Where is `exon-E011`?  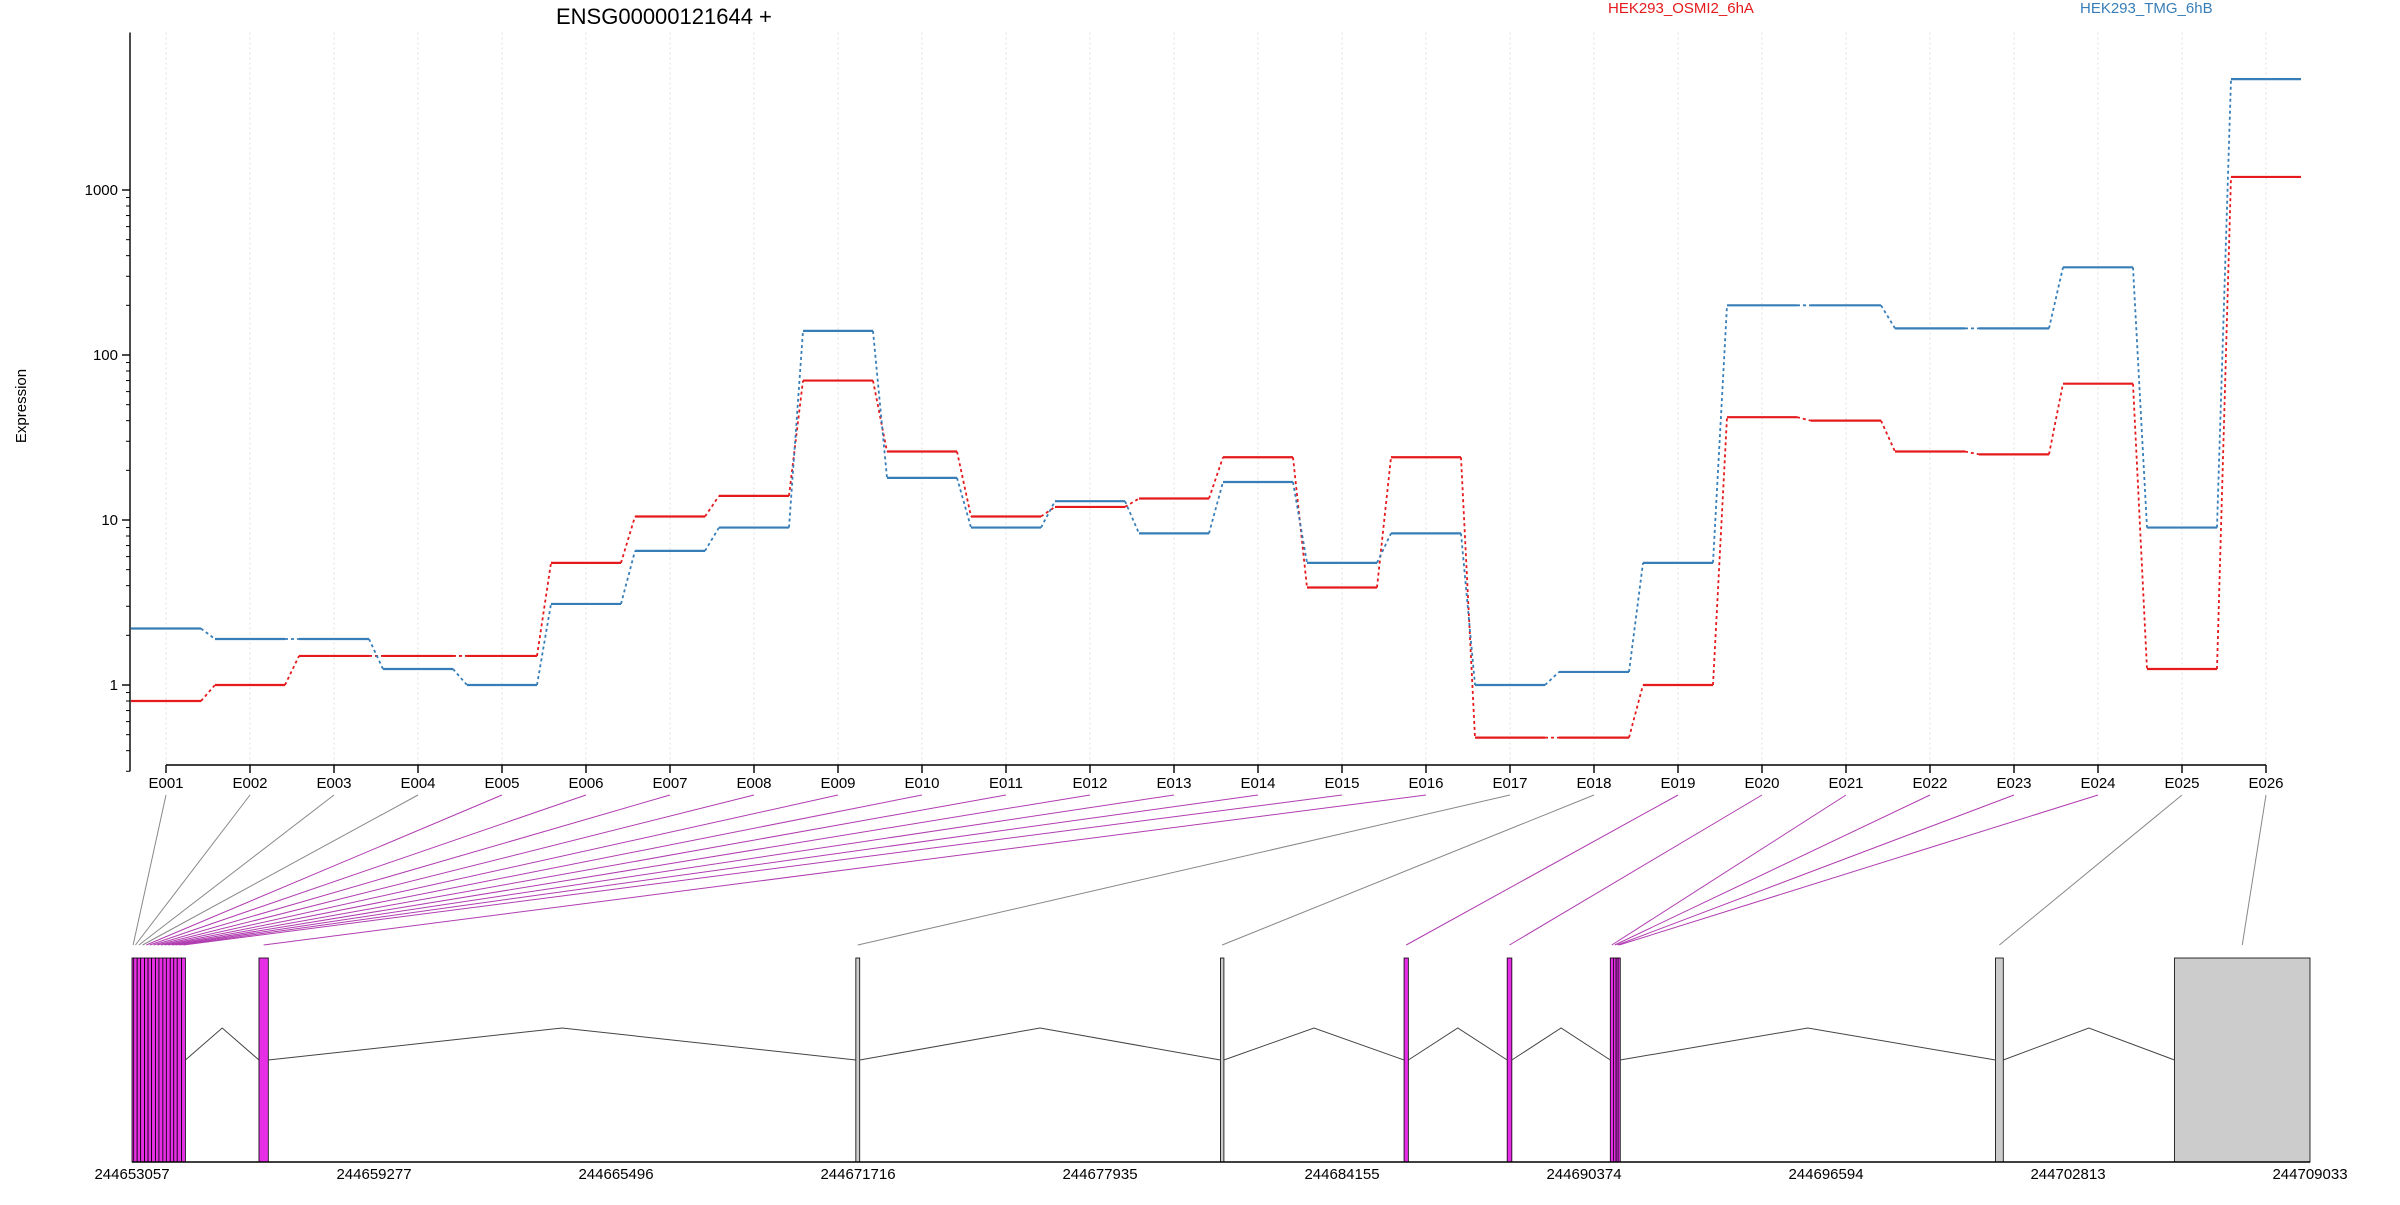
exon-E011 is located at coordinates (168, 1060).